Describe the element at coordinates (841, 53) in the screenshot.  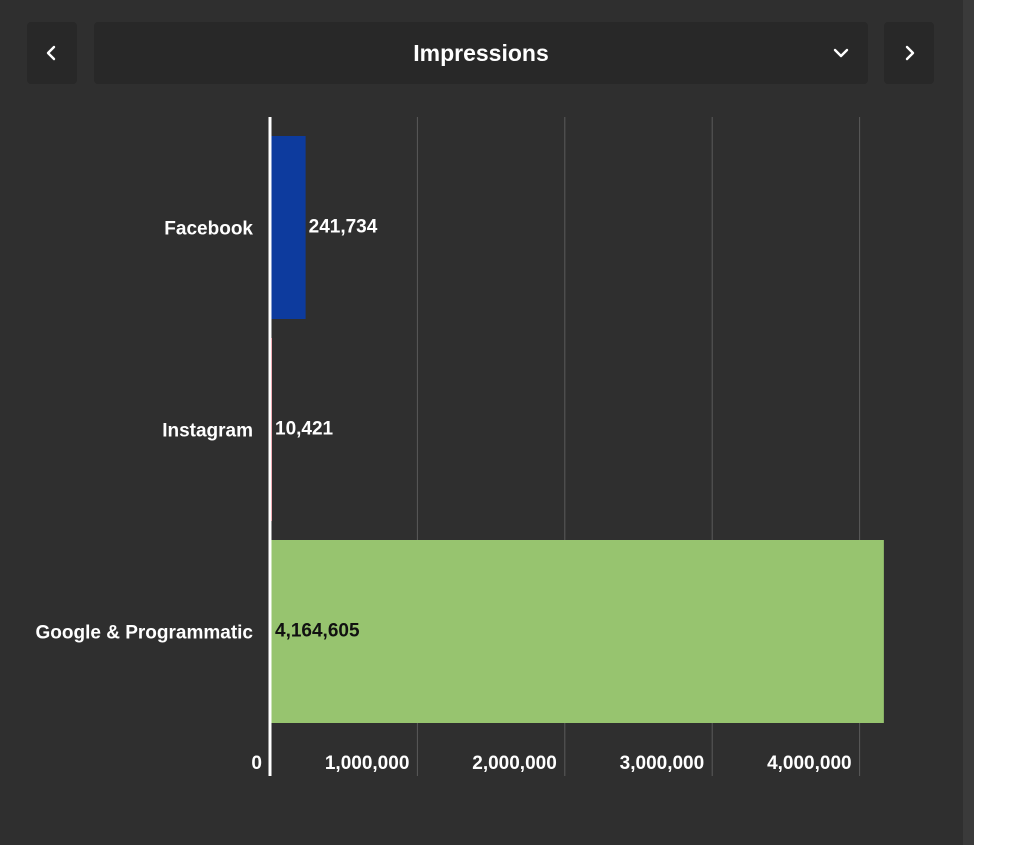
I see `chevron-down-icon` at that location.